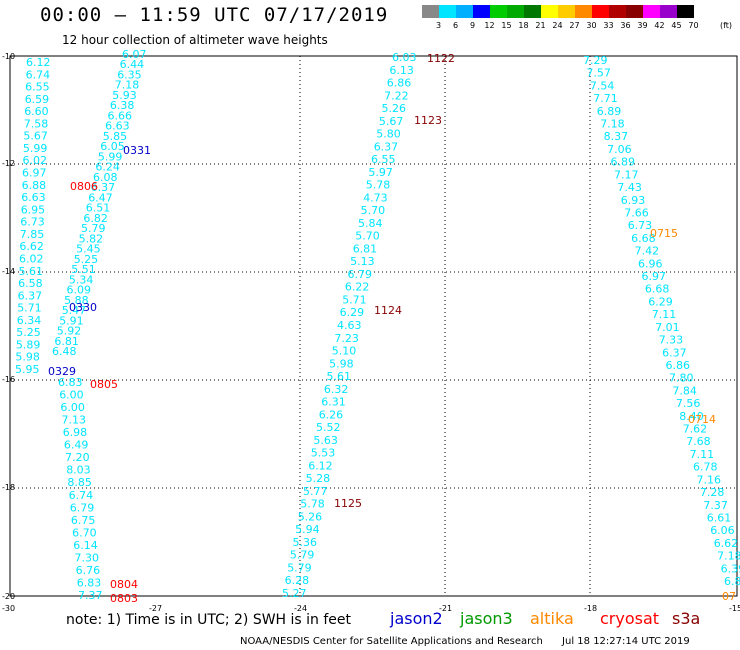 This screenshot has height=650, width=740. Describe the element at coordinates (28, 332) in the screenshot. I see `wave-height-value: 5.25` at that location.